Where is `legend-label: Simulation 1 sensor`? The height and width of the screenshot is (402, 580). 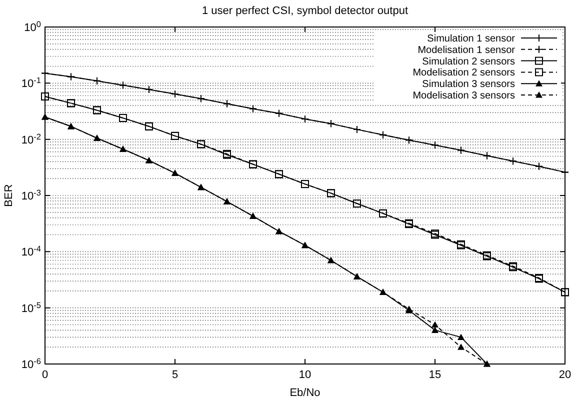 legend-label: Simulation 1 sensor is located at coordinates (471, 39).